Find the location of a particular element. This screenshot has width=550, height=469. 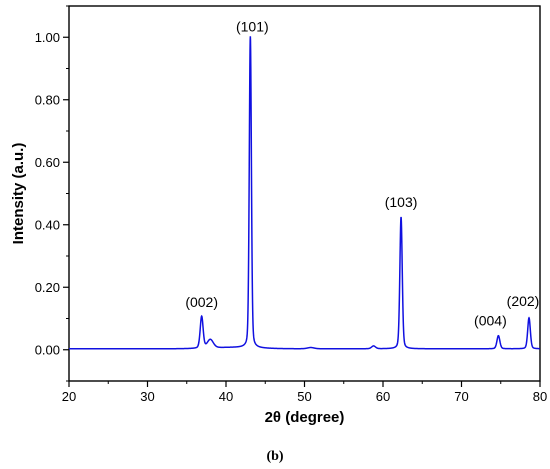

x-tick-label: 40 is located at coordinates (226, 396).